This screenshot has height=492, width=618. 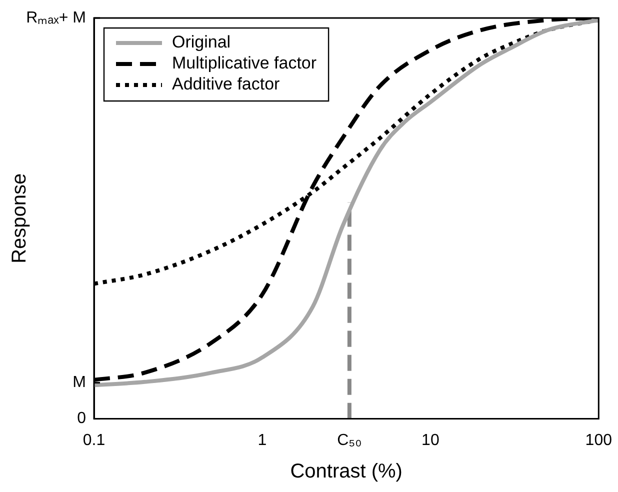 I want to click on y-axis-title: Response, so click(x=19, y=218).